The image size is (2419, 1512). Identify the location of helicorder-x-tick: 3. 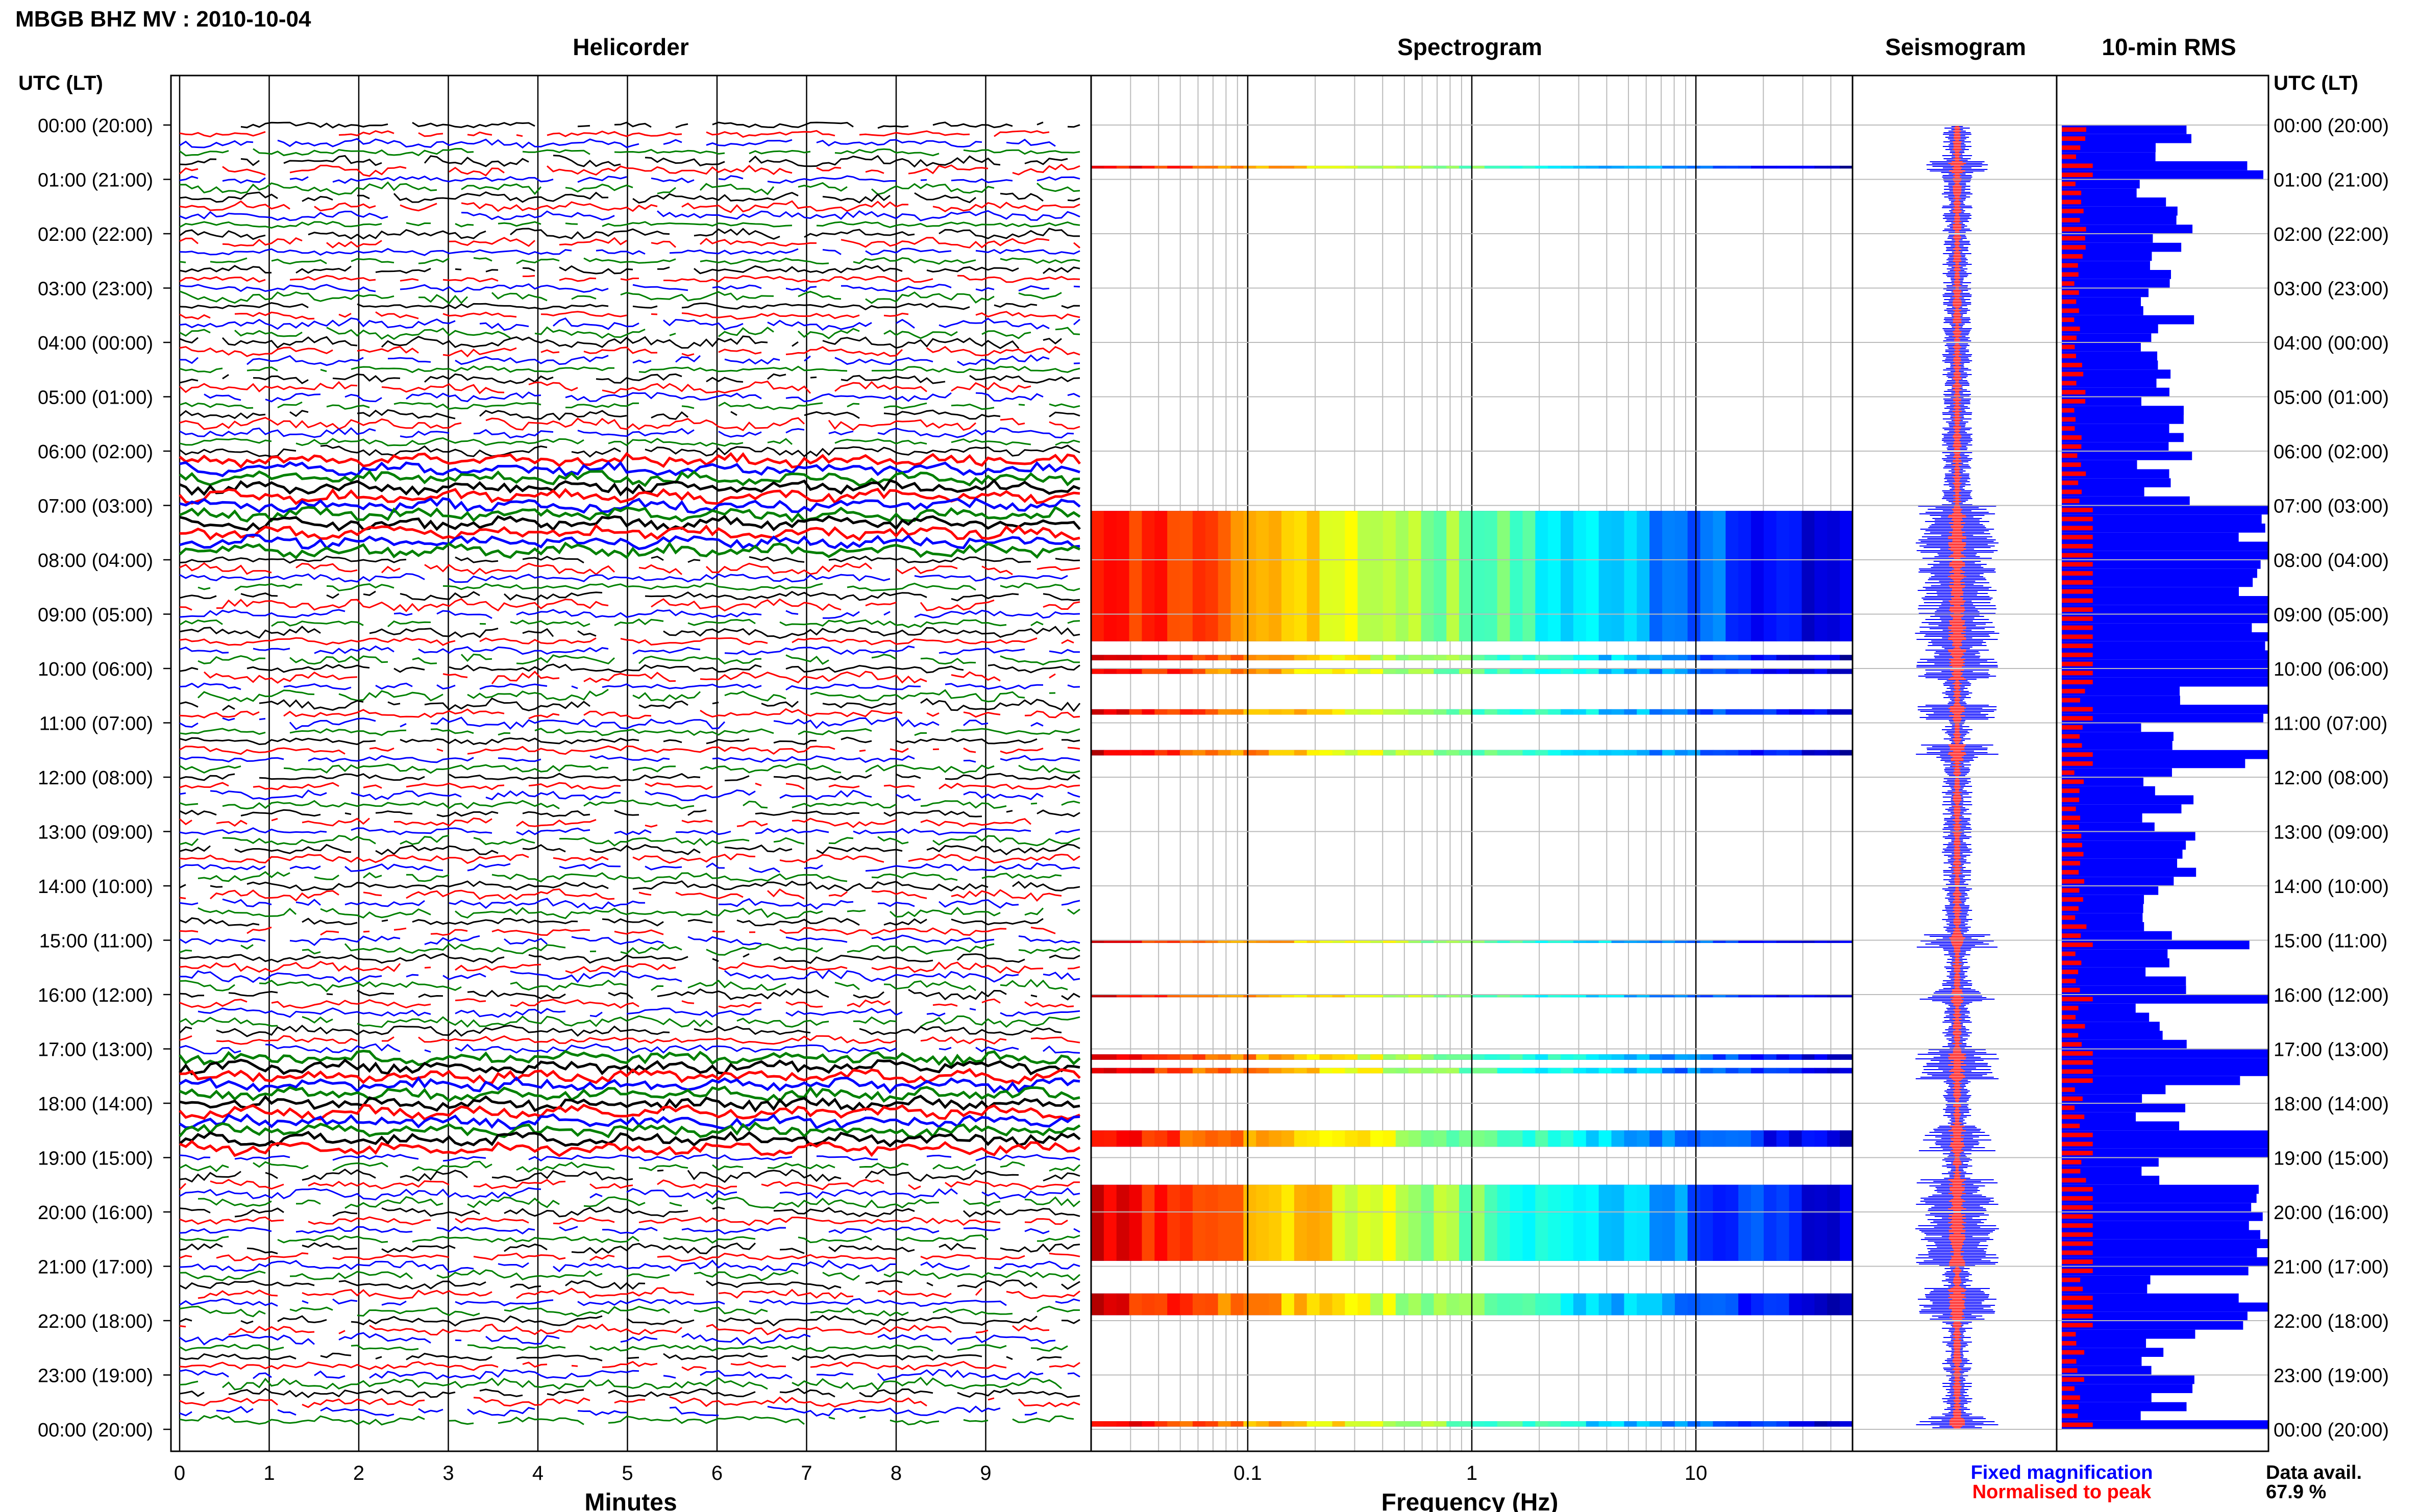
(448, 1473).